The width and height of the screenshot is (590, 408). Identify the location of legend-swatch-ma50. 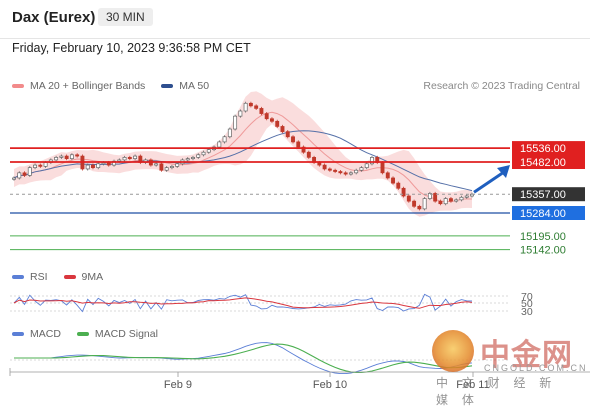
(167, 86).